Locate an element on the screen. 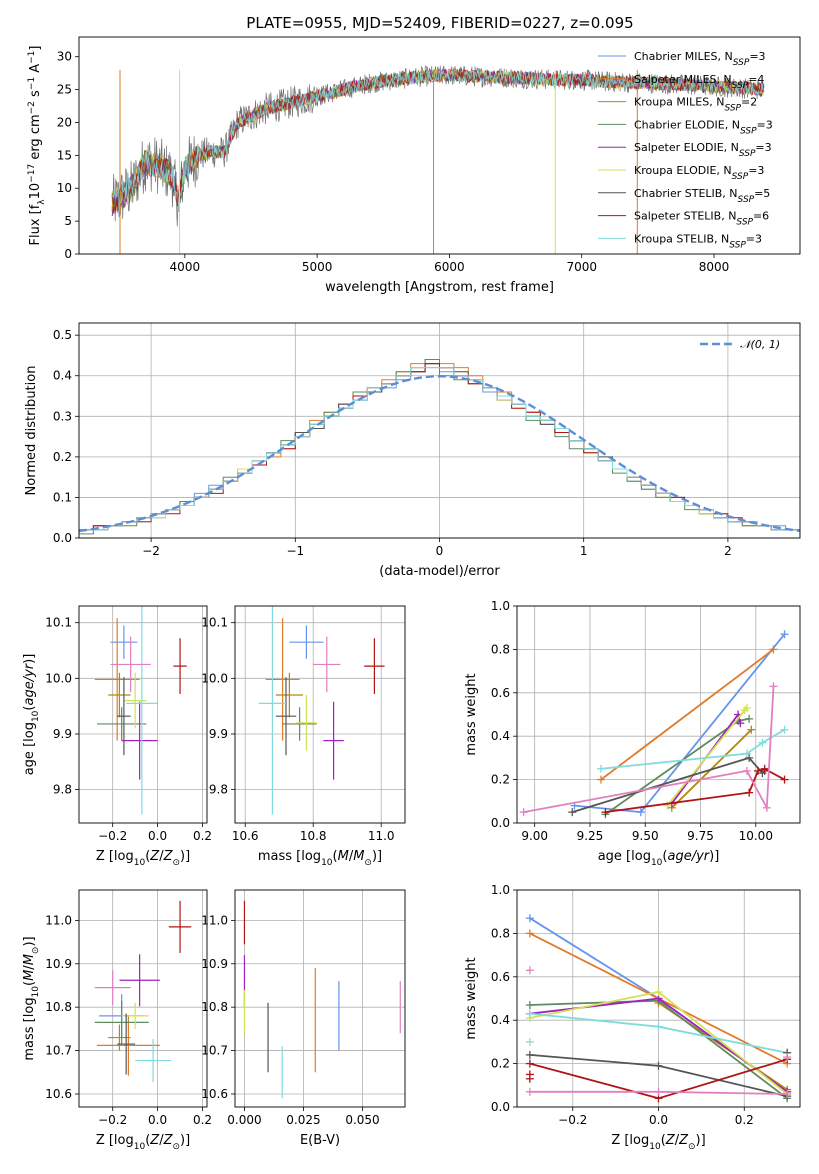 The height and width of the screenshot is (1174, 819). legend-label: Salpeter MILES, NSSP=4 is located at coordinates (699, 82).